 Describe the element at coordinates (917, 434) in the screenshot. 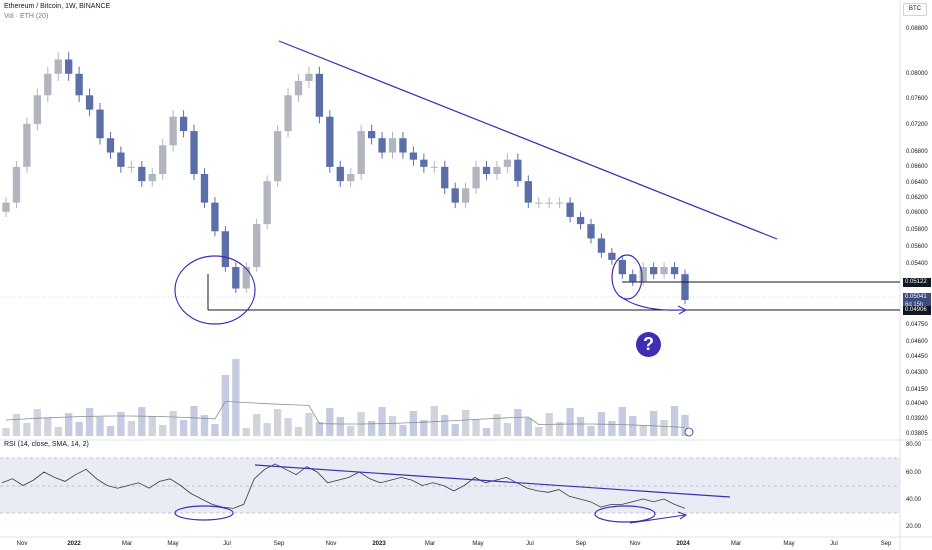

I see `price-tick-label: 0.03805` at that location.